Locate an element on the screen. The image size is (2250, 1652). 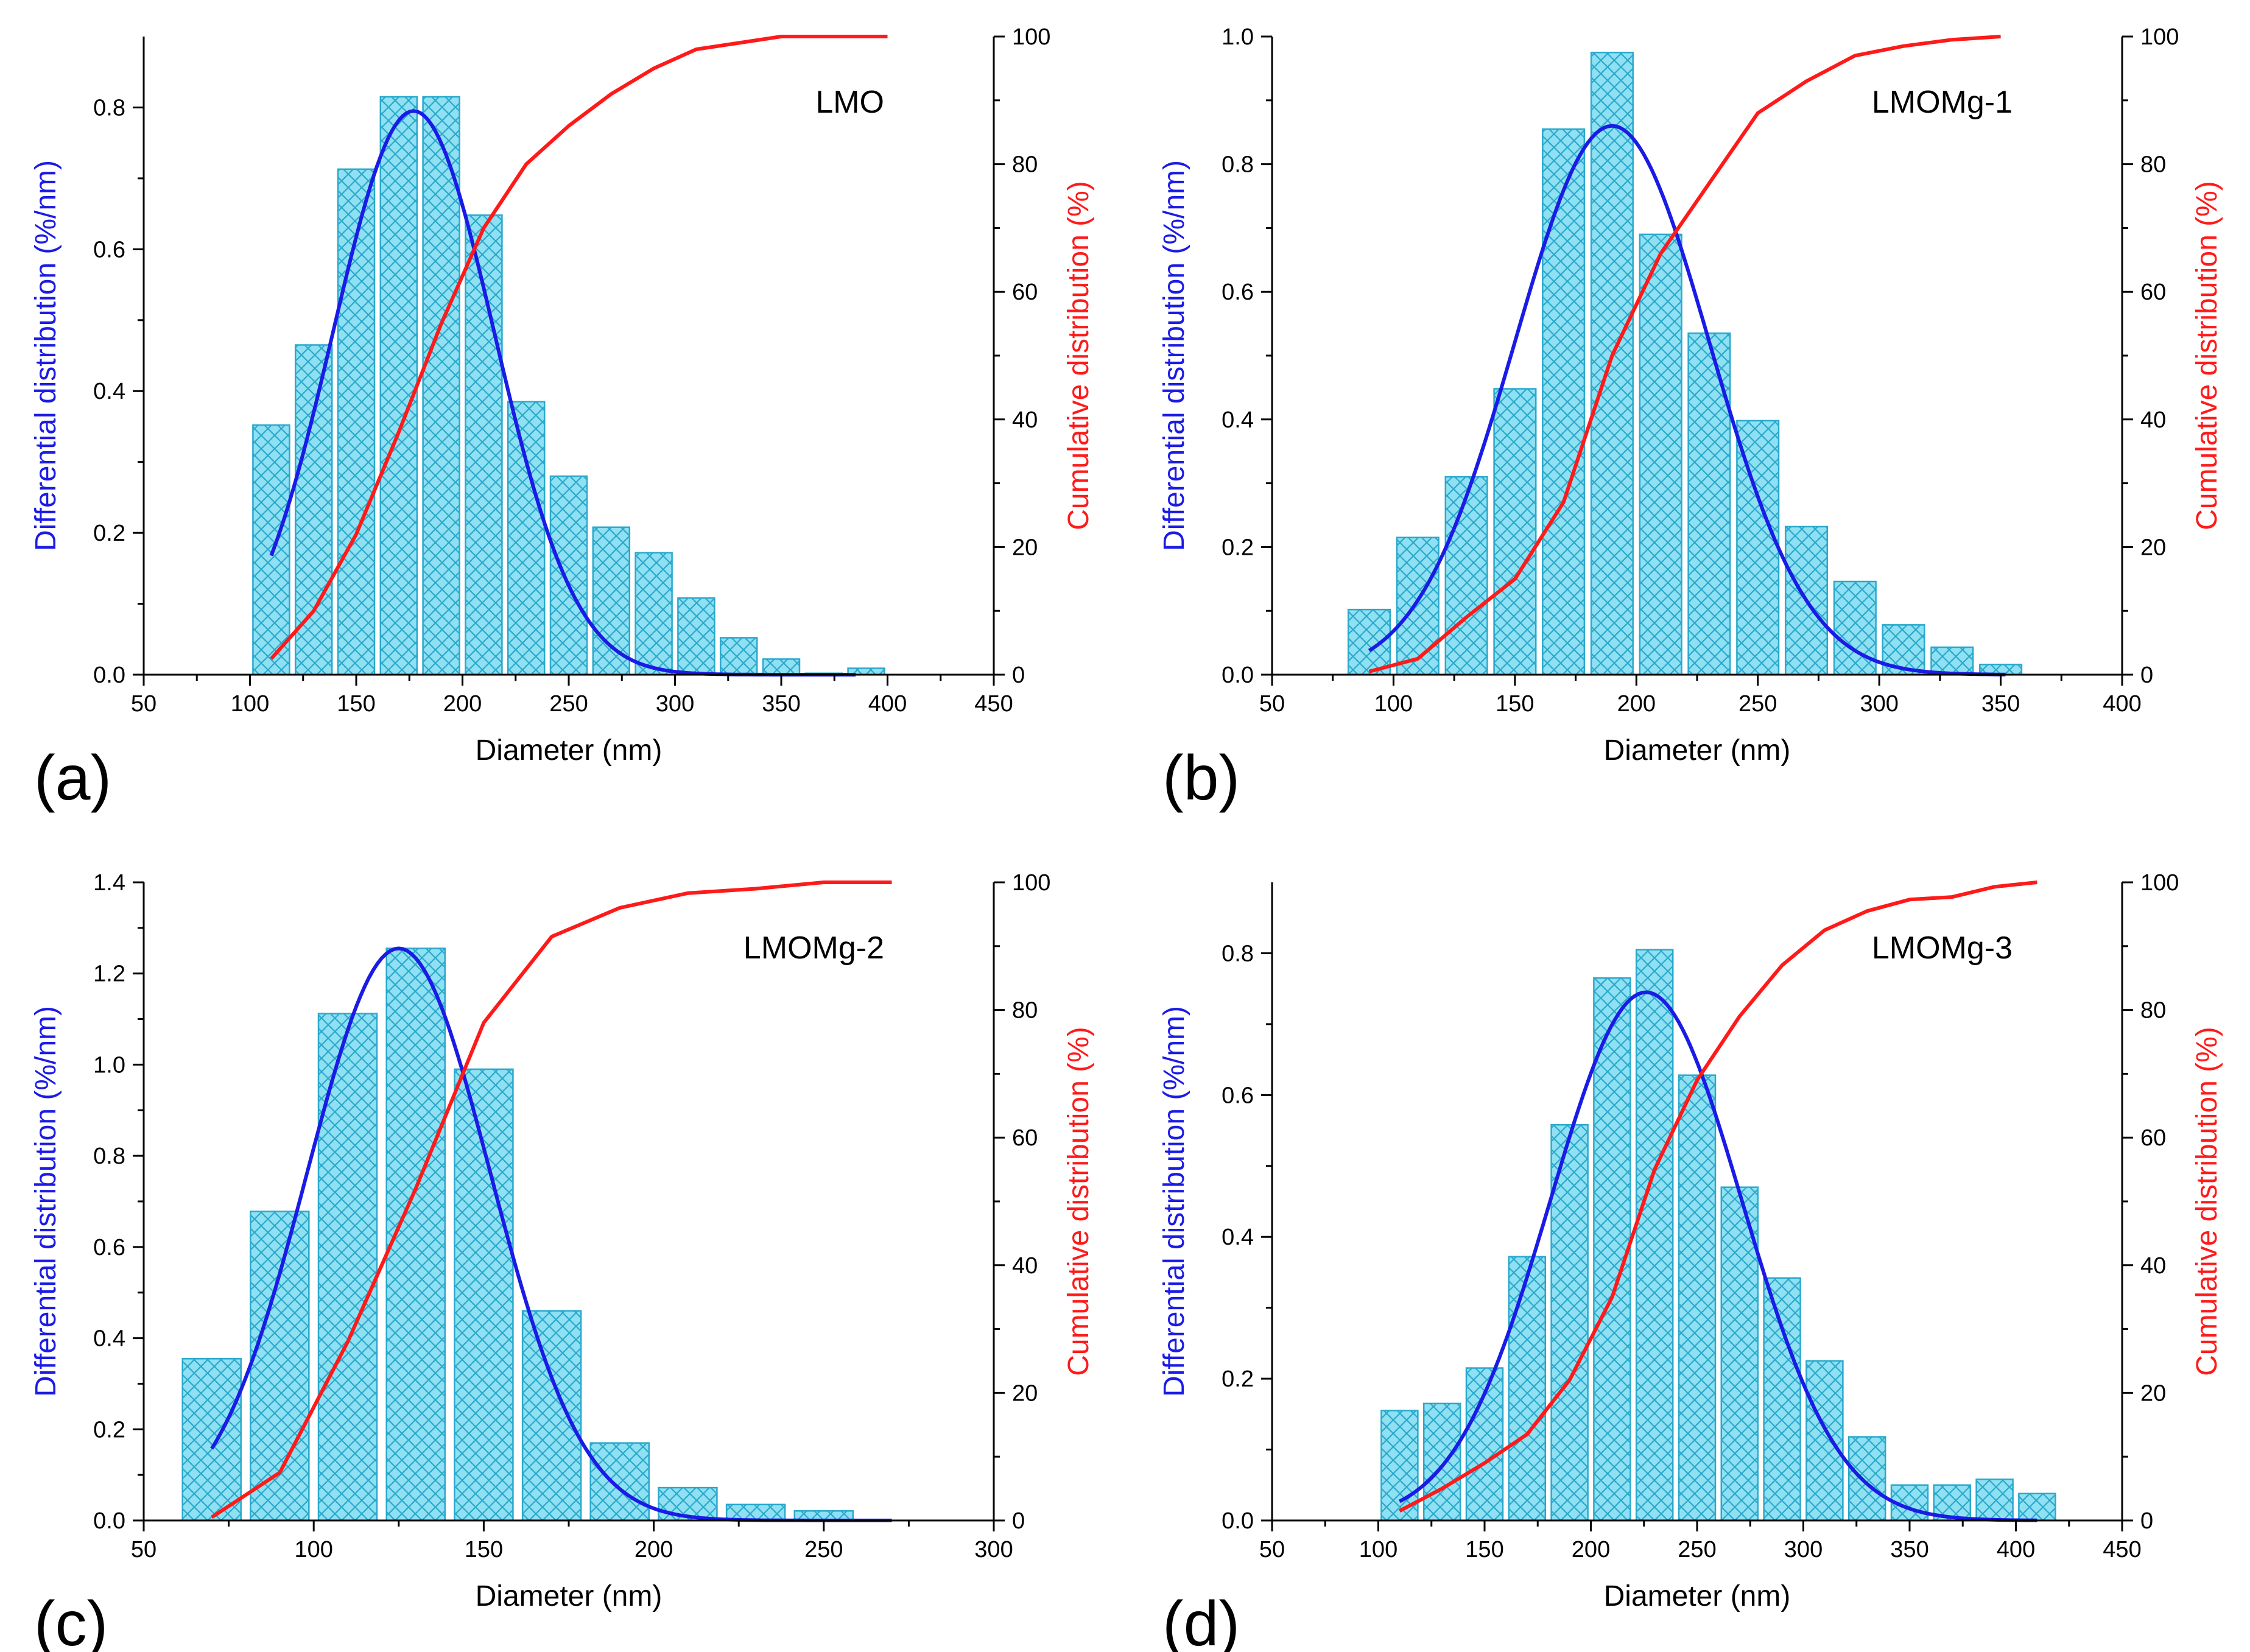
x-tick-label: 400 is located at coordinates (887, 704).